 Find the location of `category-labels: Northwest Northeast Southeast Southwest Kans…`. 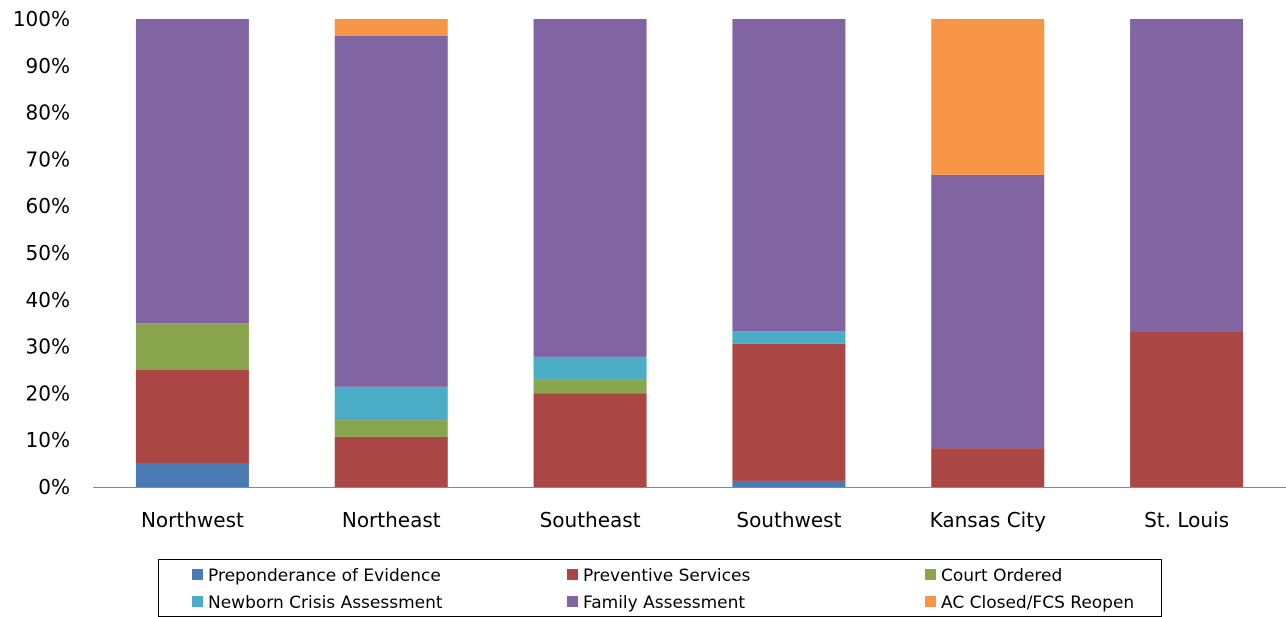

category-labels: Northwest Northeast Southeast Southwest Kans… is located at coordinates (685, 520).